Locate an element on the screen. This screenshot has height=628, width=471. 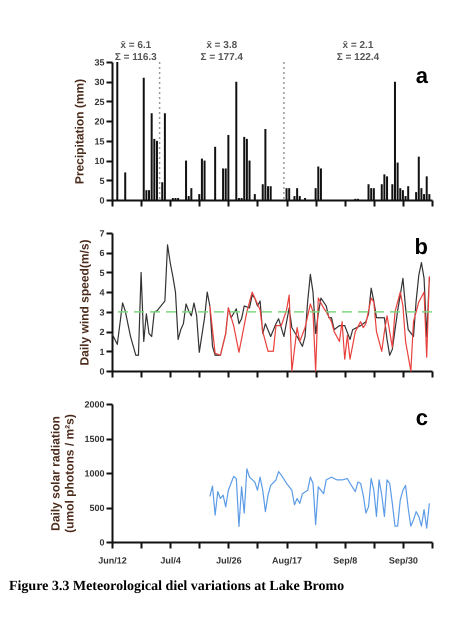
annotation: a is located at coordinates (422, 75).